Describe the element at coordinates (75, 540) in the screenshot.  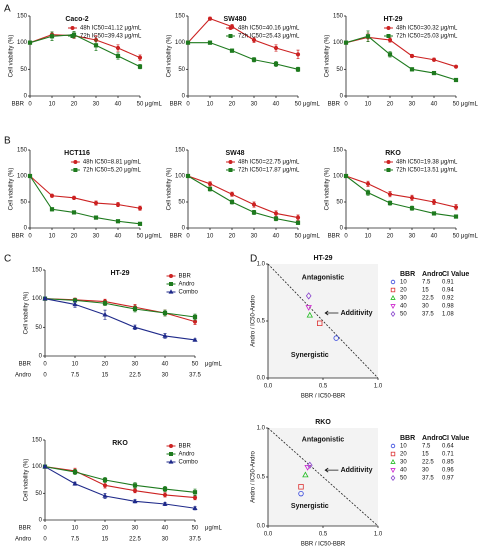
I see `x2-tick-label: 7.5` at that location.